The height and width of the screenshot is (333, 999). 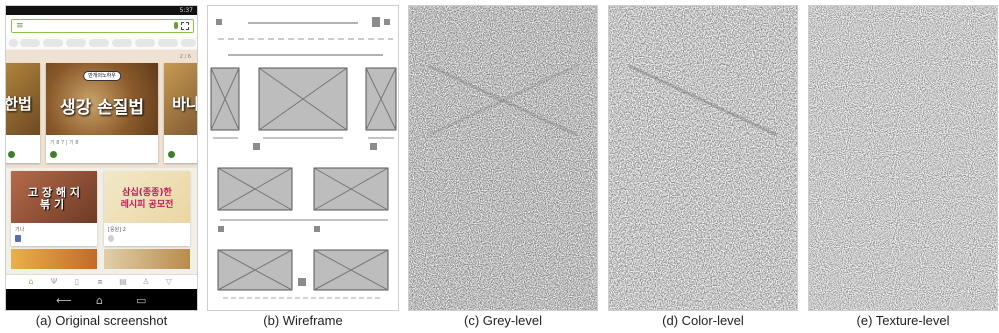 What do you see at coordinates (185, 104) in the screenshot?
I see `featured-card-title: 바나` at bounding box center [185, 104].